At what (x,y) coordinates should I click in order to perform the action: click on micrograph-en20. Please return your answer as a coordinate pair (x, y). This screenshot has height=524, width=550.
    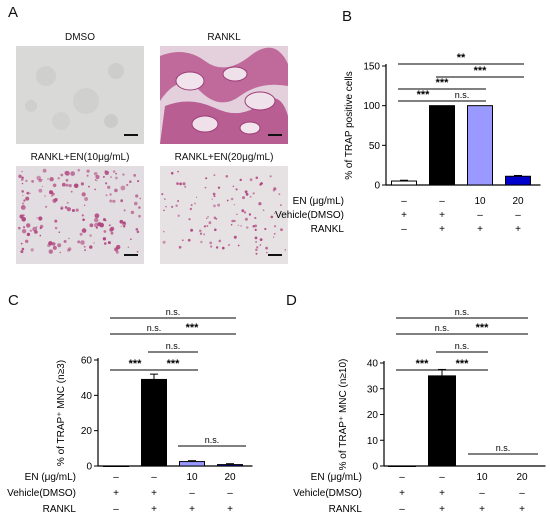
    Looking at the image, I should click on (224, 215).